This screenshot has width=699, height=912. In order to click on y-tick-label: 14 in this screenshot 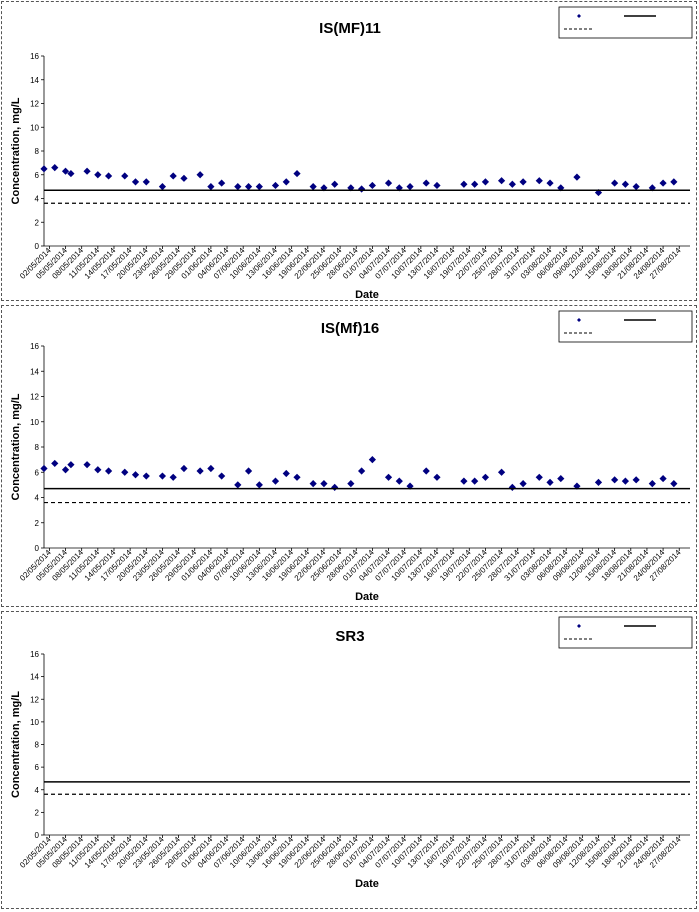, I will do `click(34, 677)`.